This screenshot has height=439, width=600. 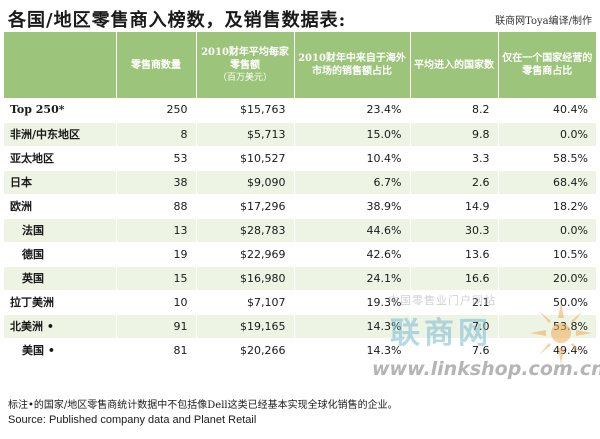 What do you see at coordinates (60, 110) in the screenshot?
I see `cell-region: Top 250*` at bounding box center [60, 110].